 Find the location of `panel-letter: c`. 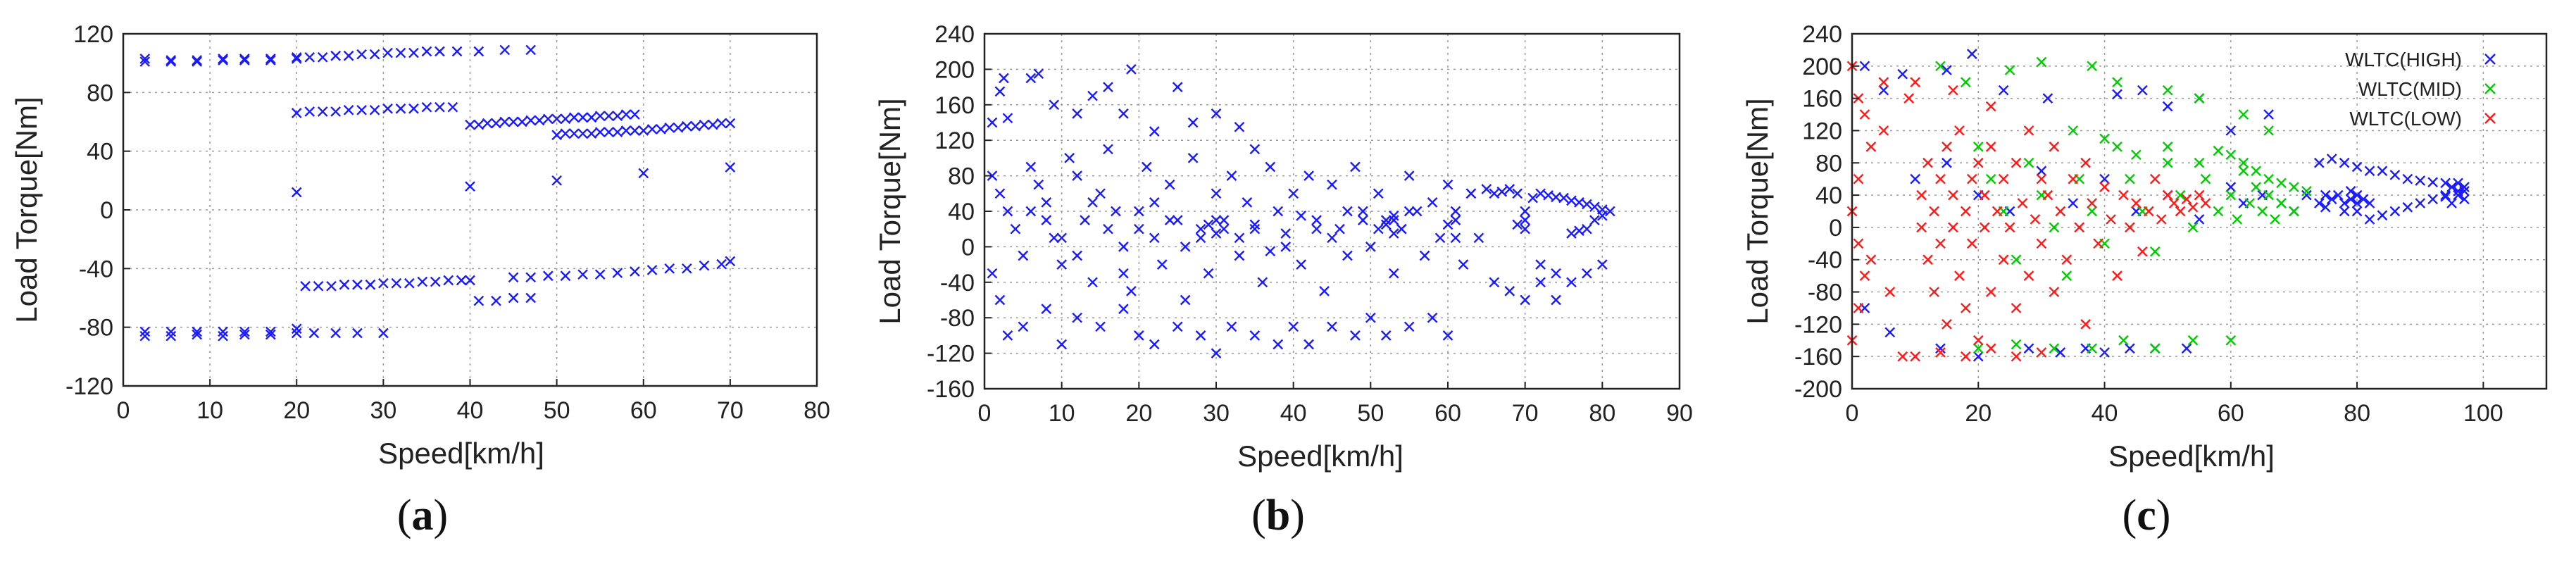

panel-letter: c is located at coordinates (2146, 515).